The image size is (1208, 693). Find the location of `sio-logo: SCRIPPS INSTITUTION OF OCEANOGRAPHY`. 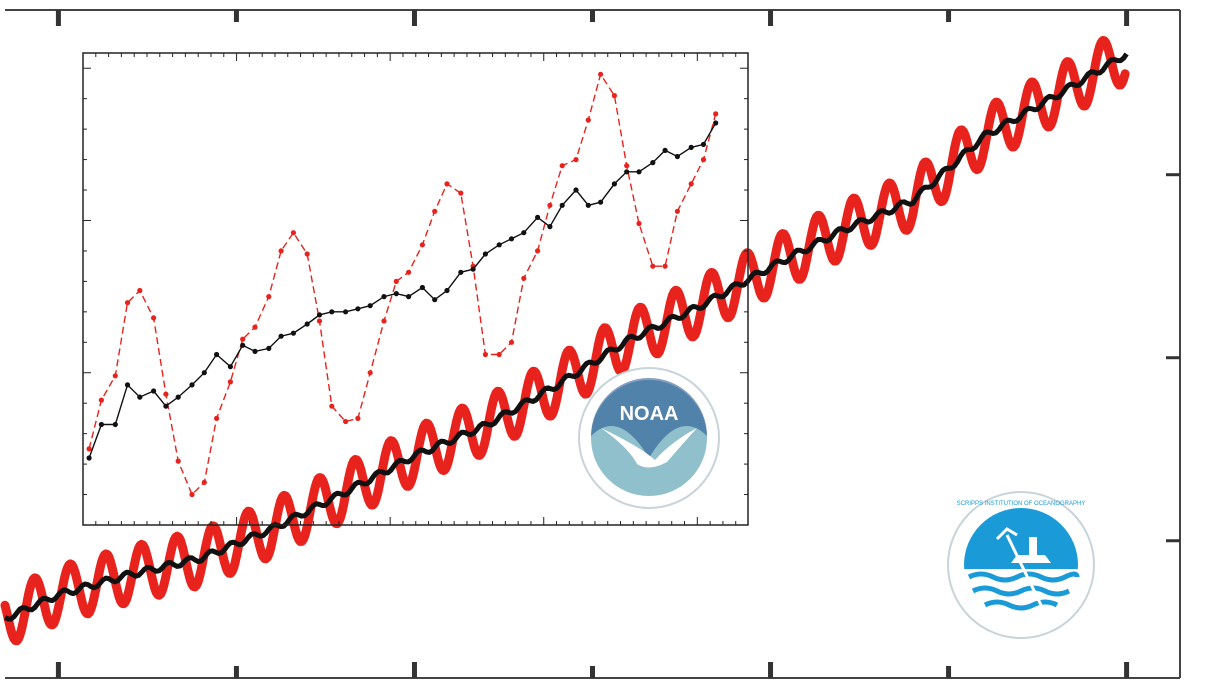

sio-logo: SCRIPPS INSTITUTION OF OCEANOGRAPHY is located at coordinates (1021, 565).